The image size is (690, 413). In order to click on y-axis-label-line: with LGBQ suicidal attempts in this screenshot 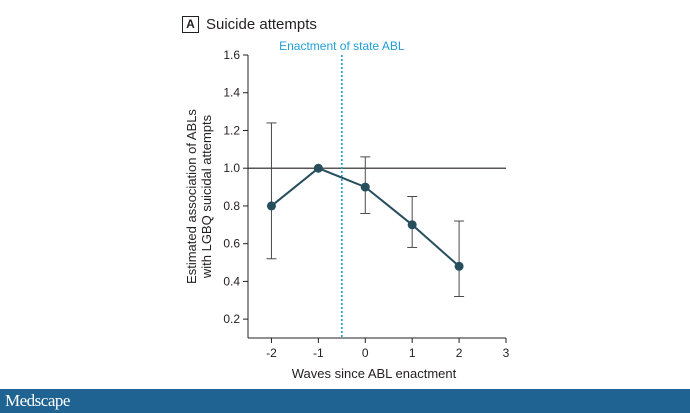, I will do `click(206, 196)`.